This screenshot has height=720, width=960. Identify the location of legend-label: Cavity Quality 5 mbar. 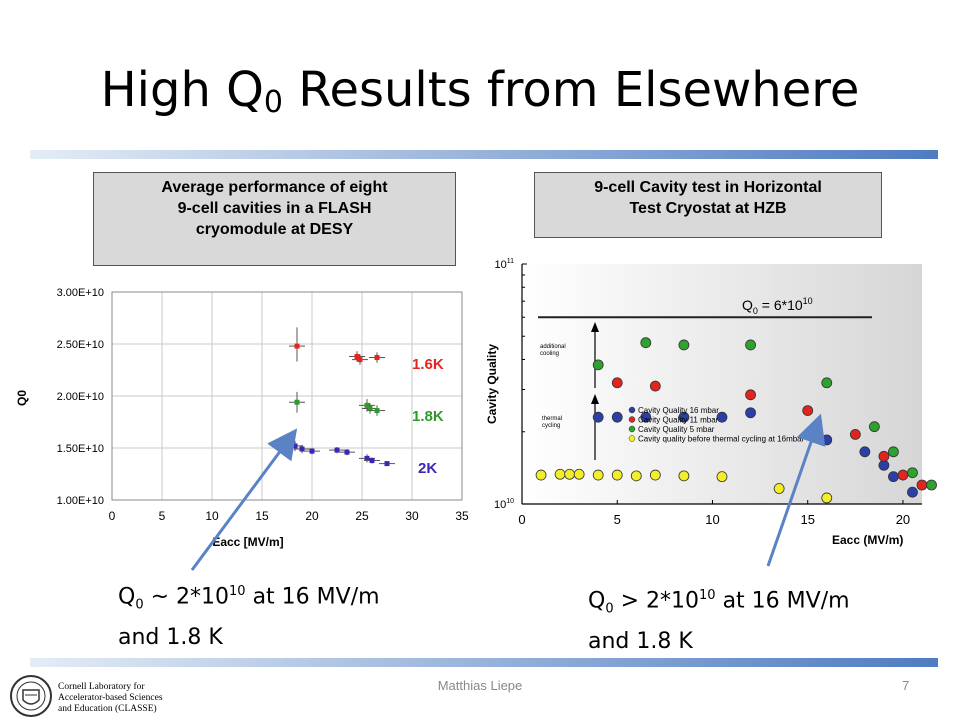
(676, 429).